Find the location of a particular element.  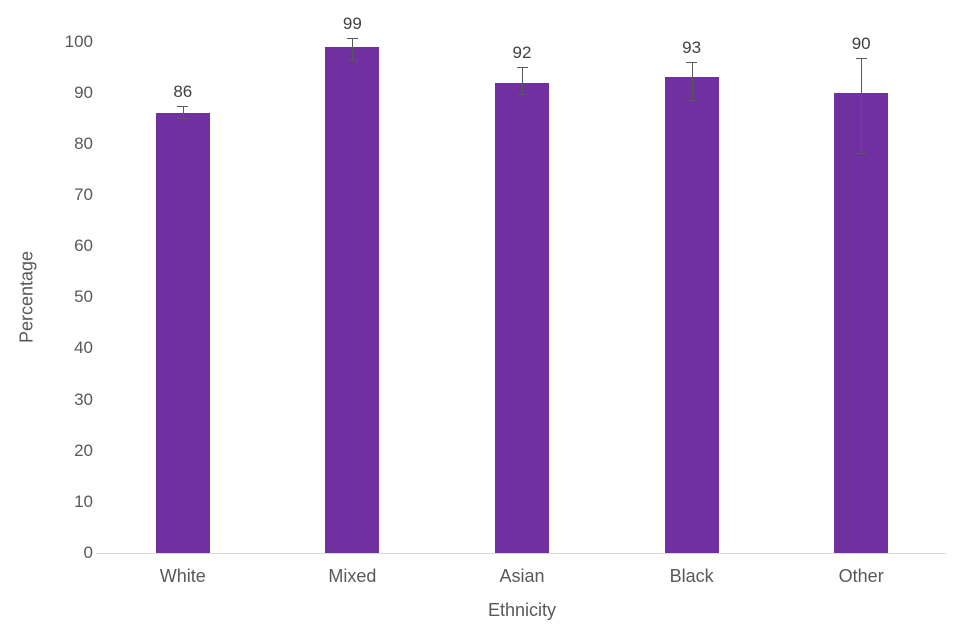

bar-value-label: 92 is located at coordinates (522, 52).